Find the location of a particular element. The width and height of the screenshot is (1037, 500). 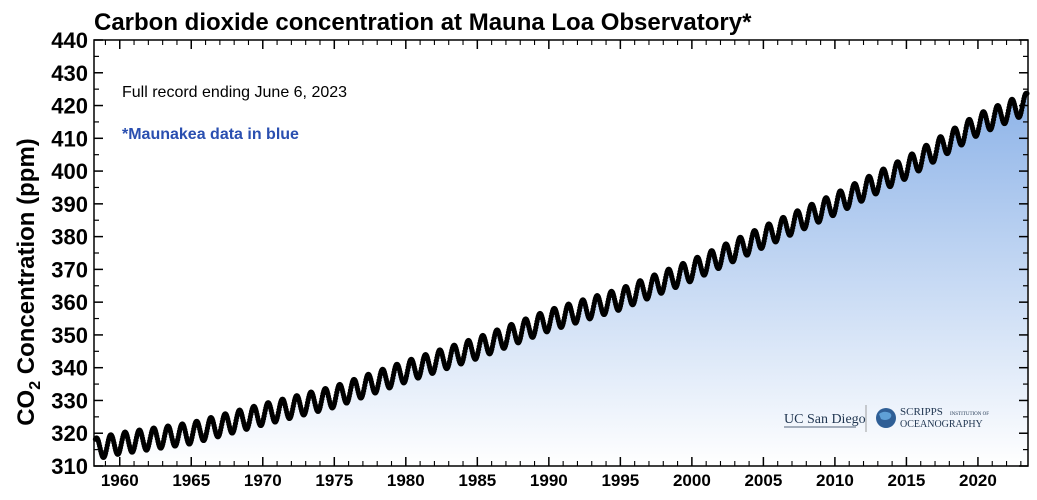

ucsd-logo: UC San Diego is located at coordinates (825, 420).